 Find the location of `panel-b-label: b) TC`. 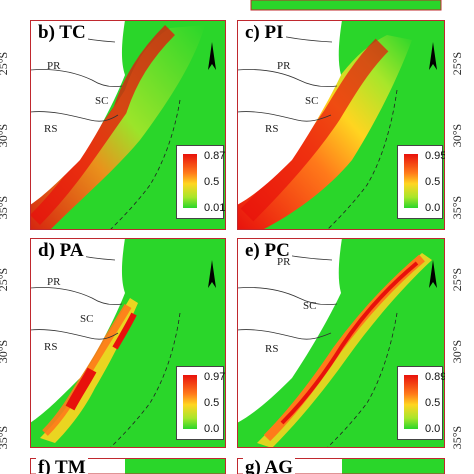

panel-b-label: b) TC is located at coordinates (62, 33).